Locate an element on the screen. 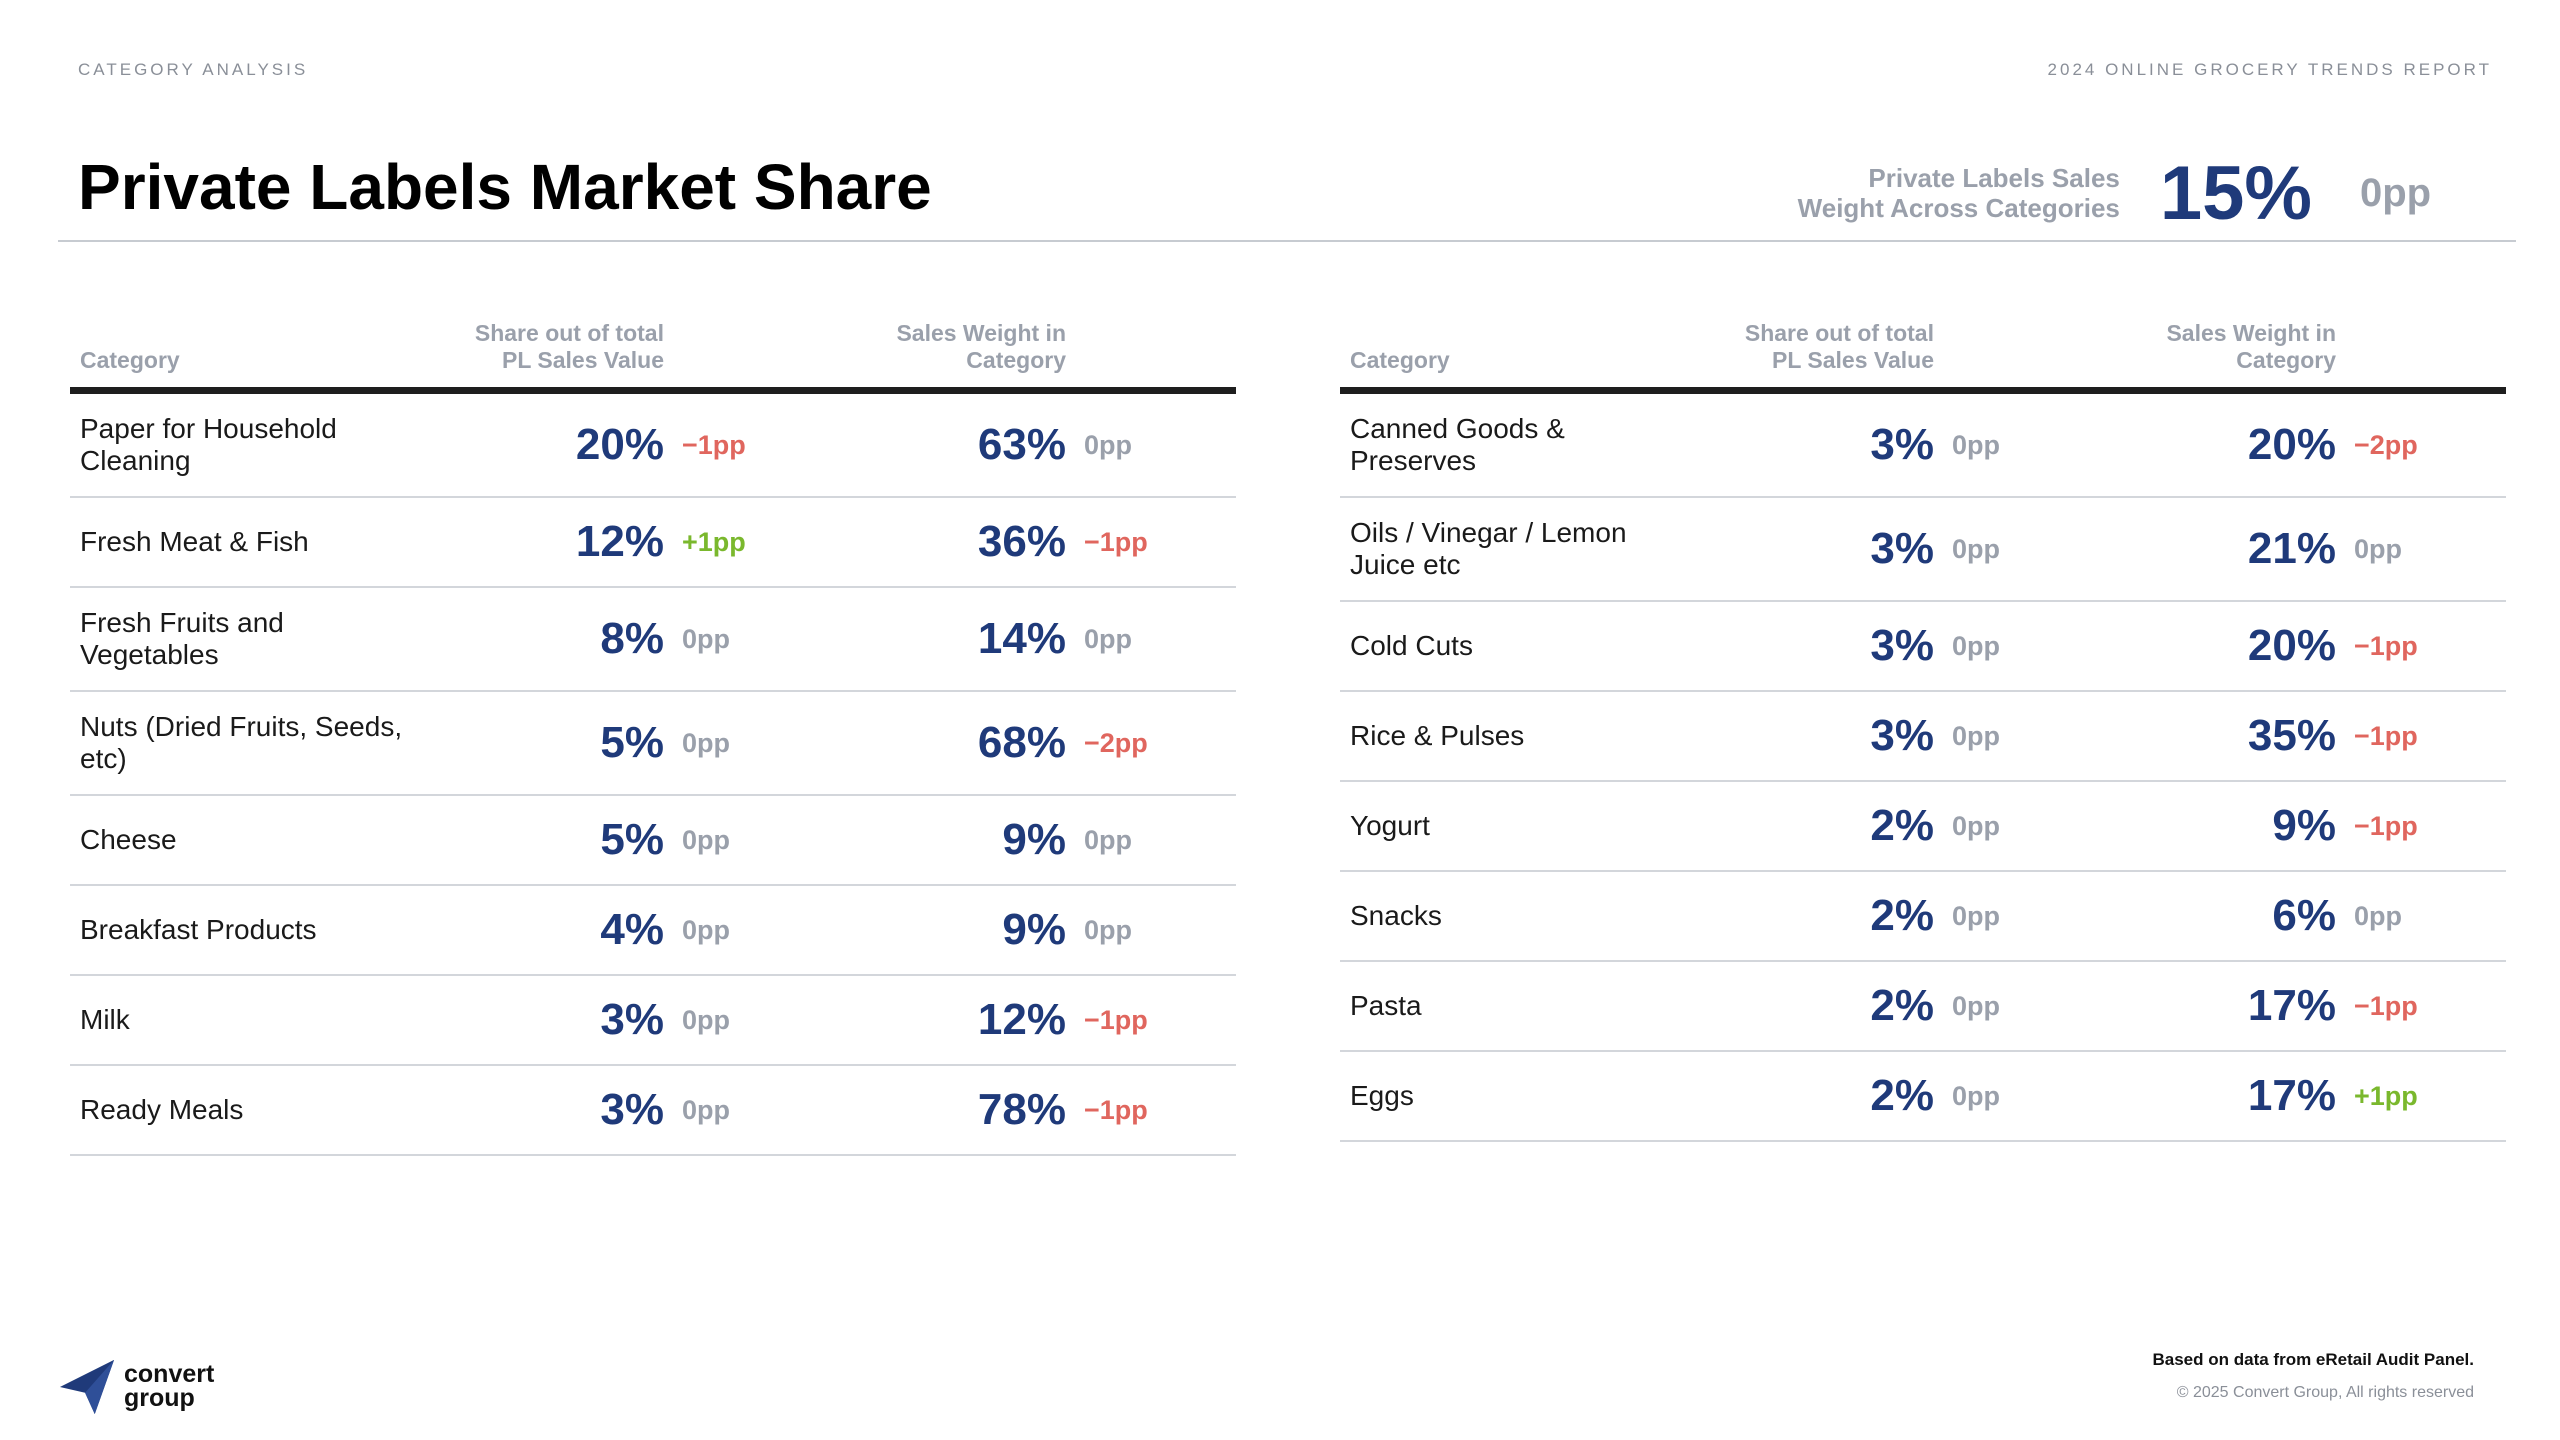 The width and height of the screenshot is (2560, 1440). weight-value: 6% is located at coordinates (2304, 915).